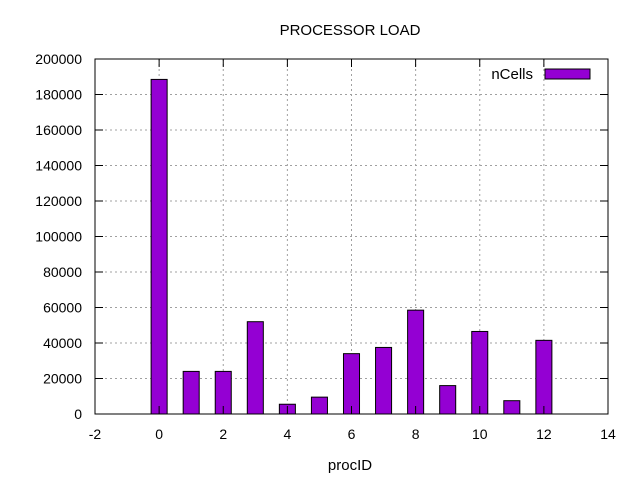 The height and width of the screenshot is (480, 640). What do you see at coordinates (544, 434) in the screenshot?
I see `x-tick-label: 12` at bounding box center [544, 434].